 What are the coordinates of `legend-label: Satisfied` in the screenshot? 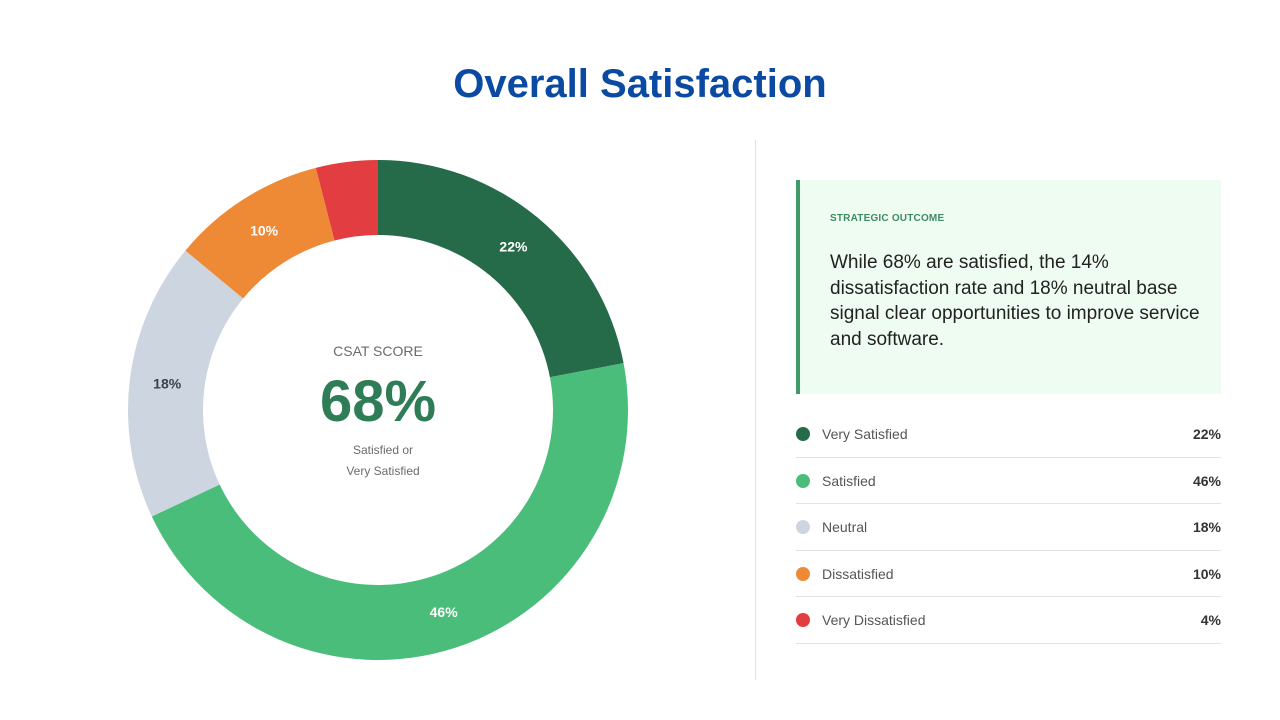 It's located at (849, 480).